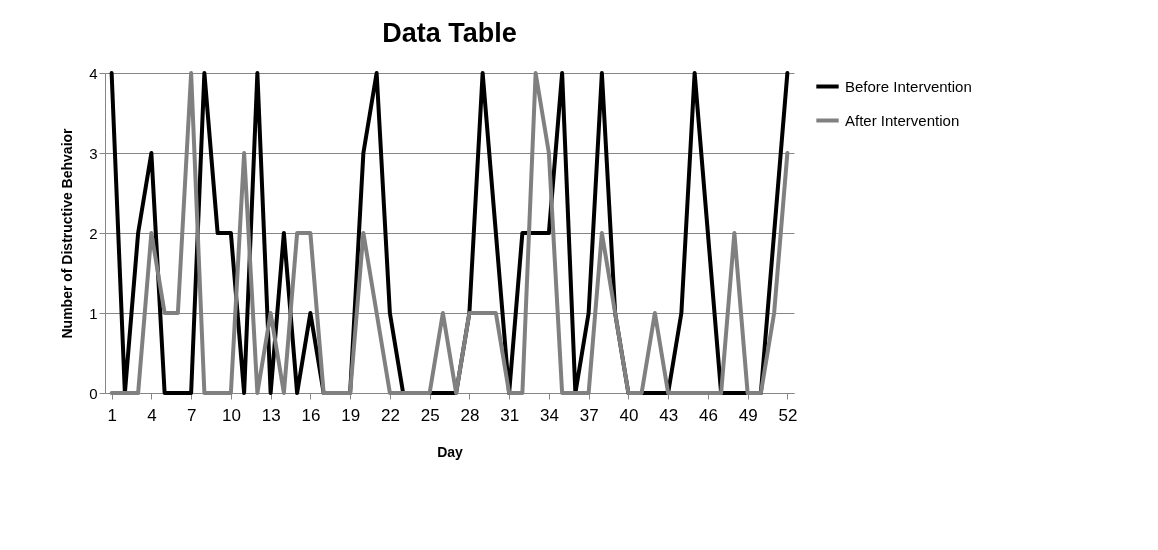 The width and height of the screenshot is (1158, 550). I want to click on y-tick-label: 1, so click(93, 313).